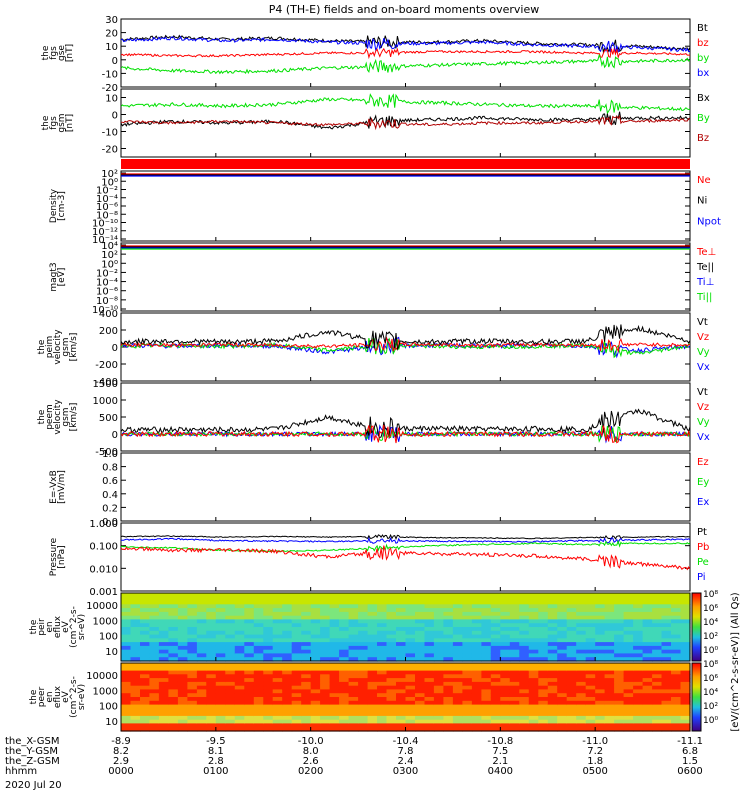 The image size is (750, 800). Describe the element at coordinates (703, 98) in the screenshot. I see `legend-Bx: Bx` at that location.